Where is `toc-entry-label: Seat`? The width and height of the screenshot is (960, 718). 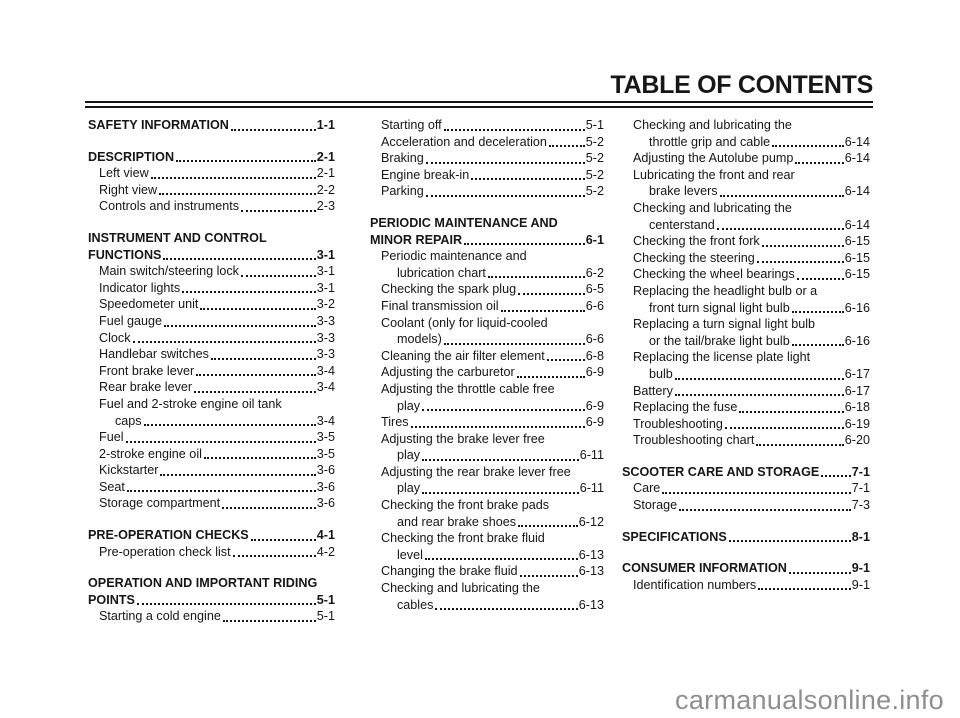 toc-entry-label: Seat is located at coordinates (112, 486).